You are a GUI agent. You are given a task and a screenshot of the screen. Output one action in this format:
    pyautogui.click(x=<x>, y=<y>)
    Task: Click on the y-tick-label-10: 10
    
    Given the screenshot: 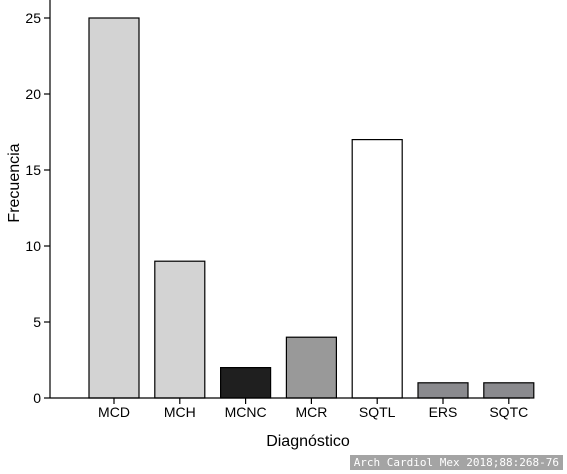 What is the action you would take?
    pyautogui.click(x=33, y=246)
    